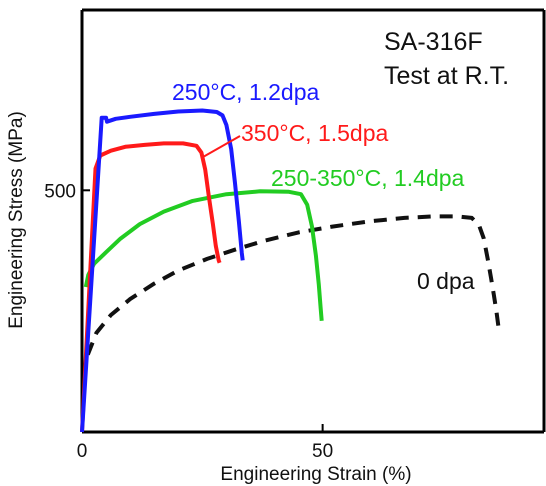  I want to click on series-label-3: 0 dpa, so click(446, 281).